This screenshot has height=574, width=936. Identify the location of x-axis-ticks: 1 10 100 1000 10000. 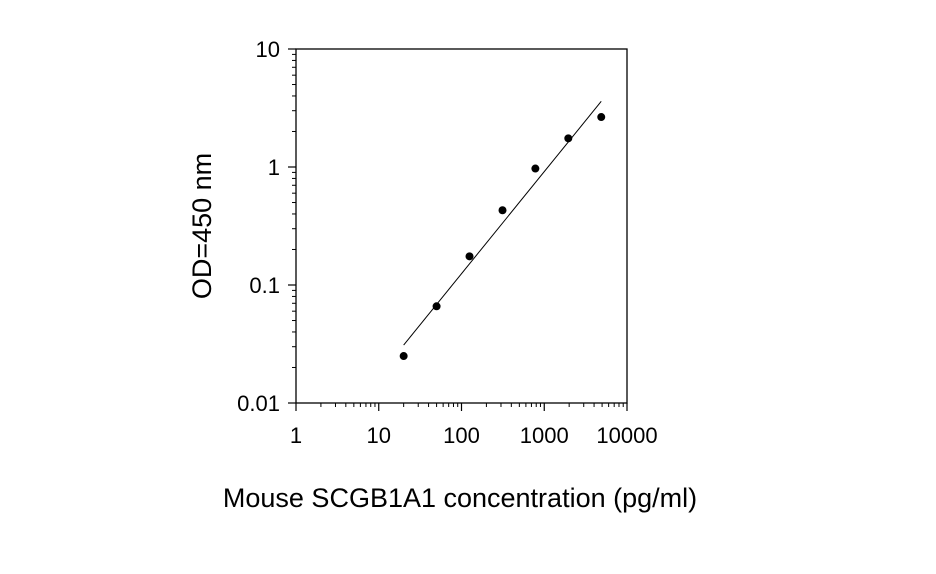
(474, 425).